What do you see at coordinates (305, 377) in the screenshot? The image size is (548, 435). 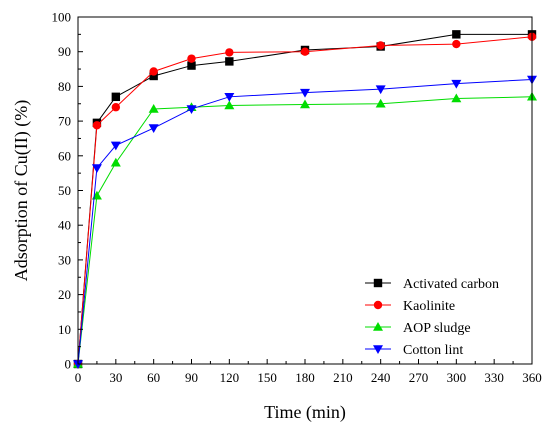 I see `x-tick-label: 180` at bounding box center [305, 377].